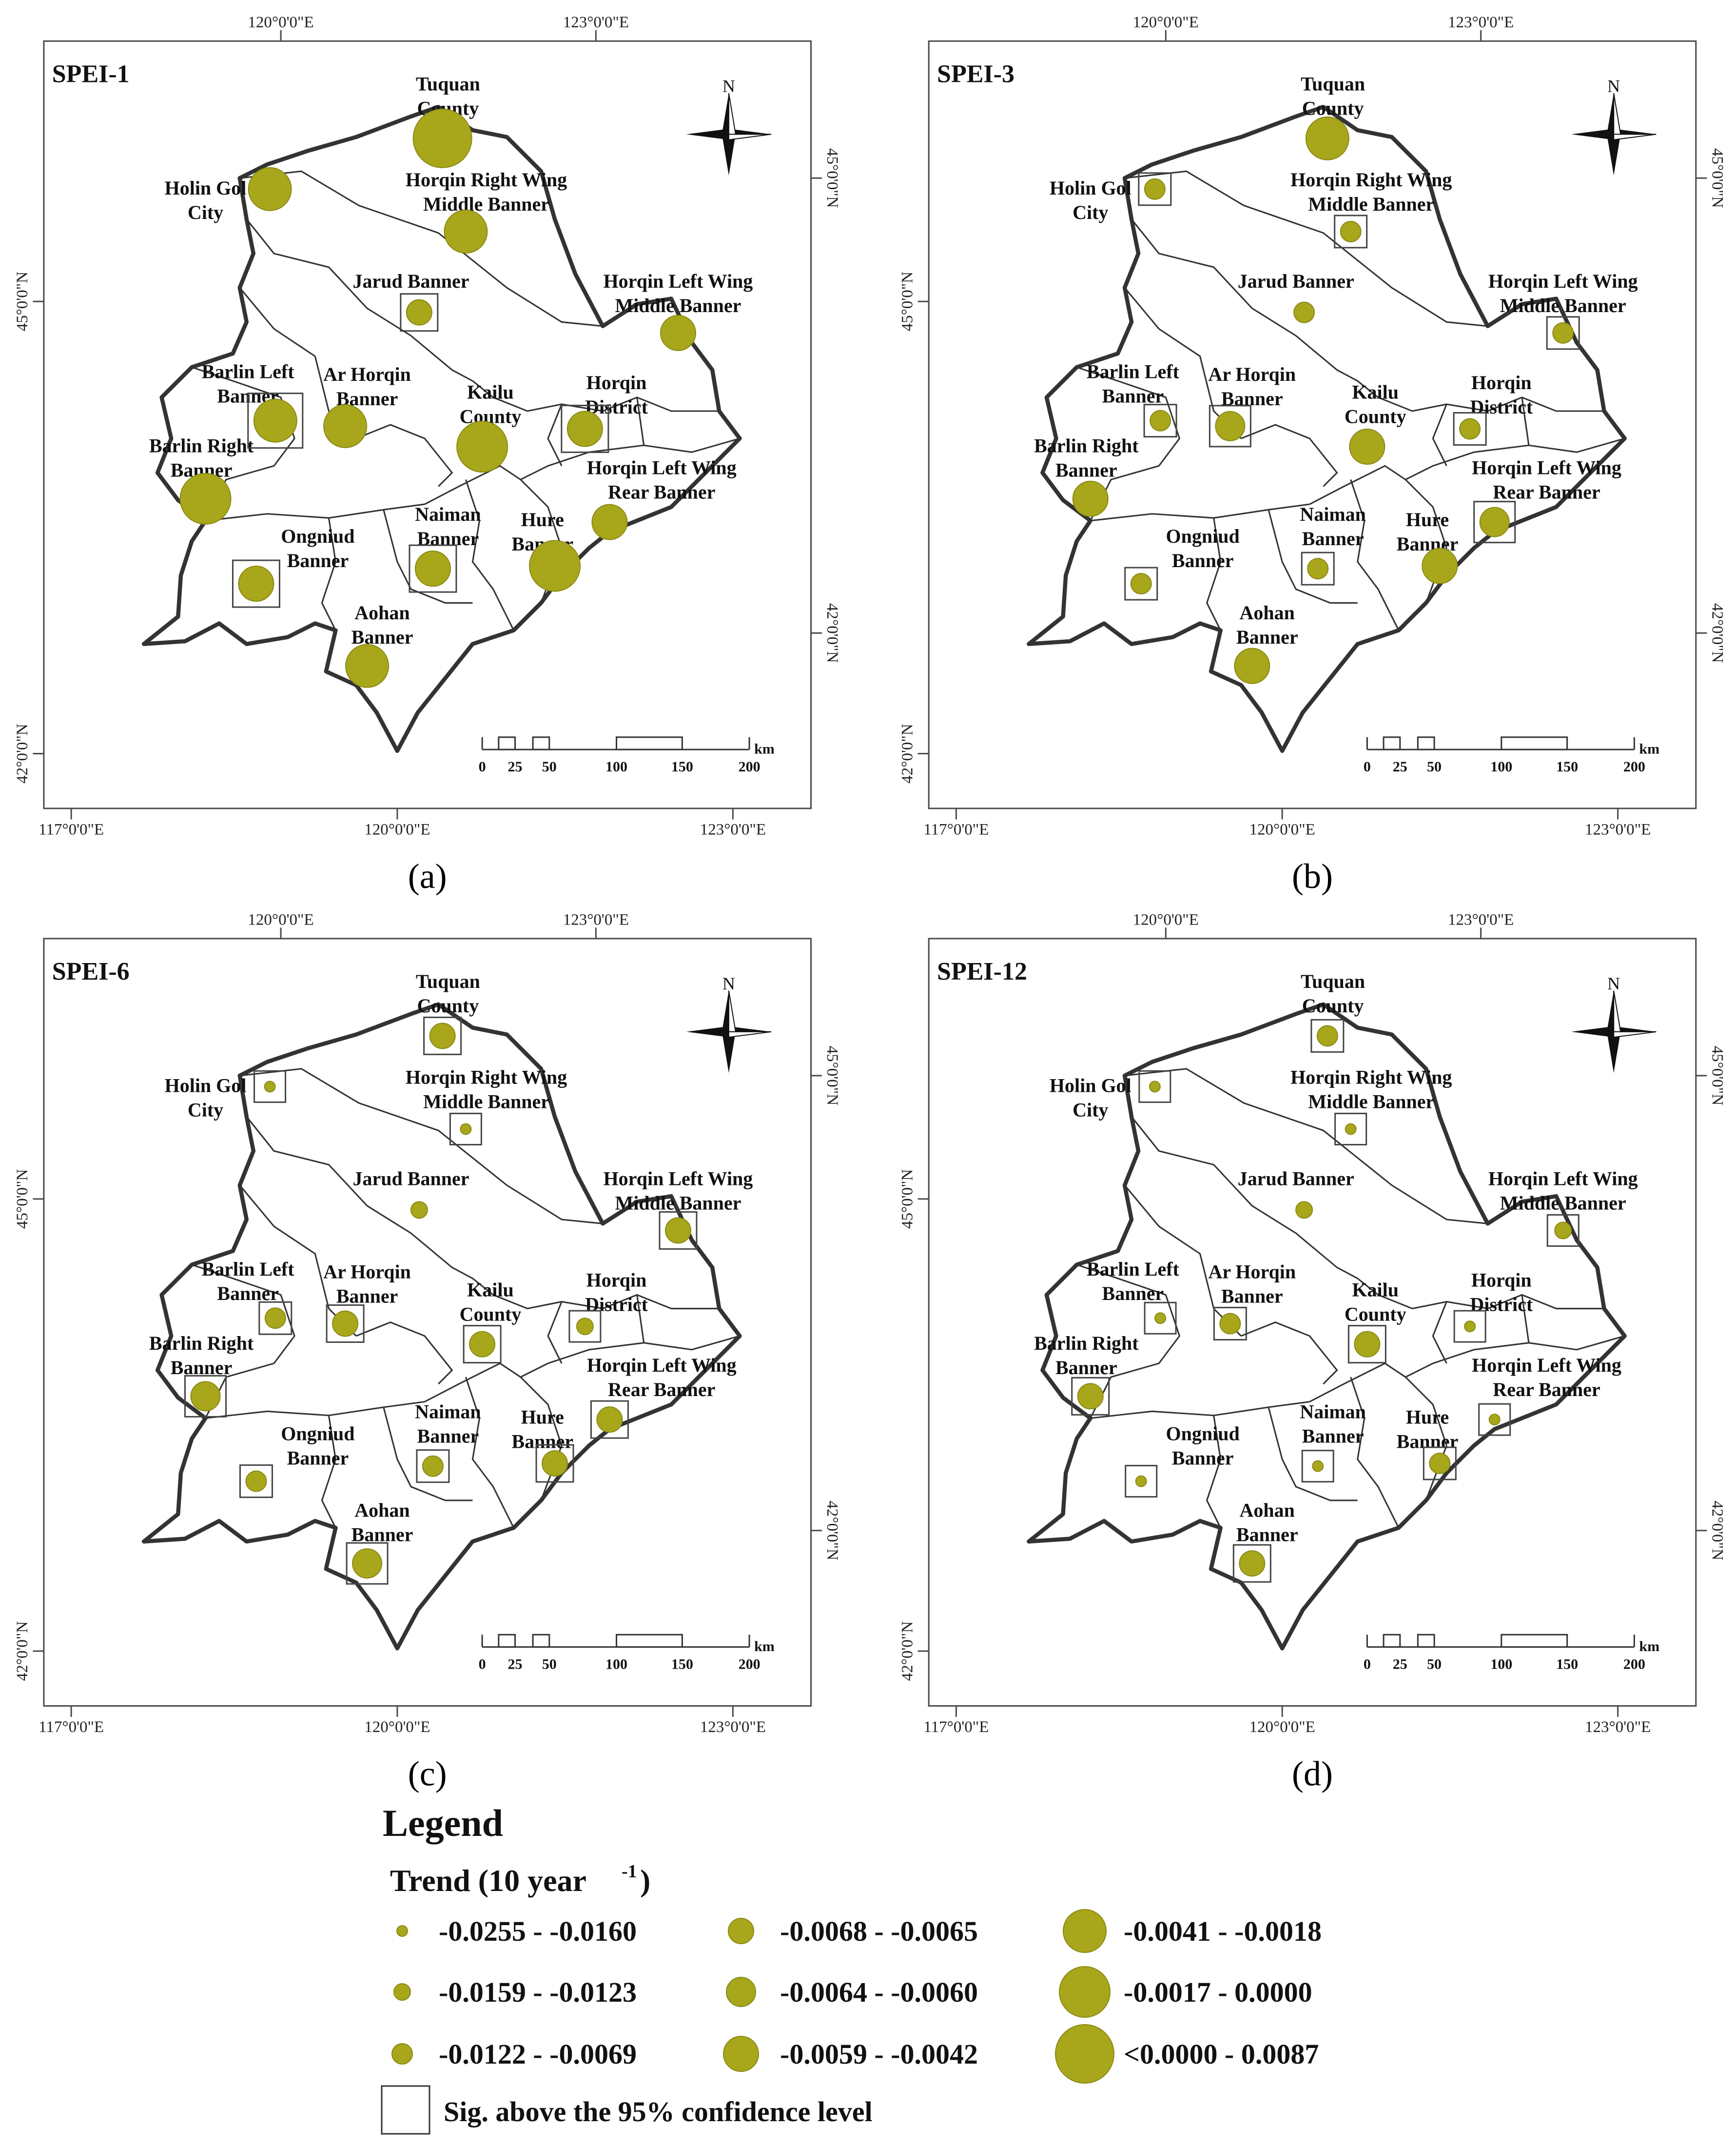  I want to click on trend-dot-aohan, so click(1252, 1564).